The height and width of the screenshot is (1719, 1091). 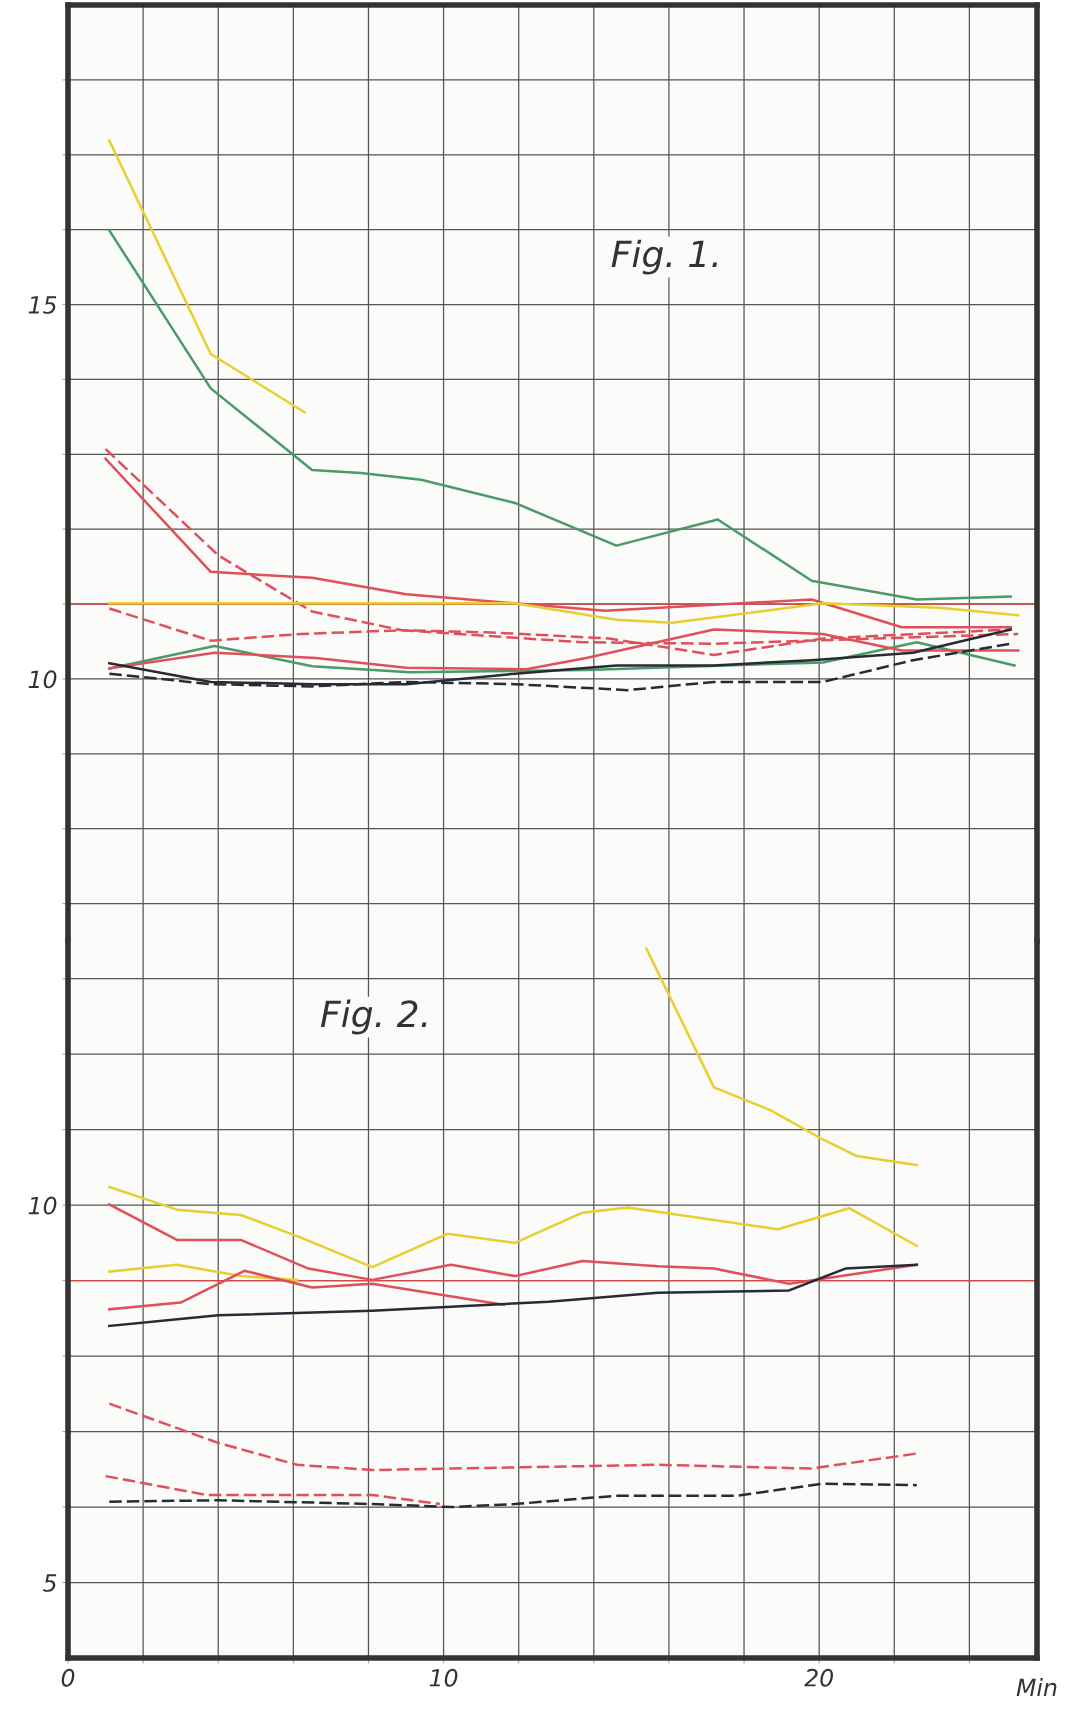 What do you see at coordinates (1036, 1687) in the screenshot?
I see `x-axis-title: Min` at bounding box center [1036, 1687].